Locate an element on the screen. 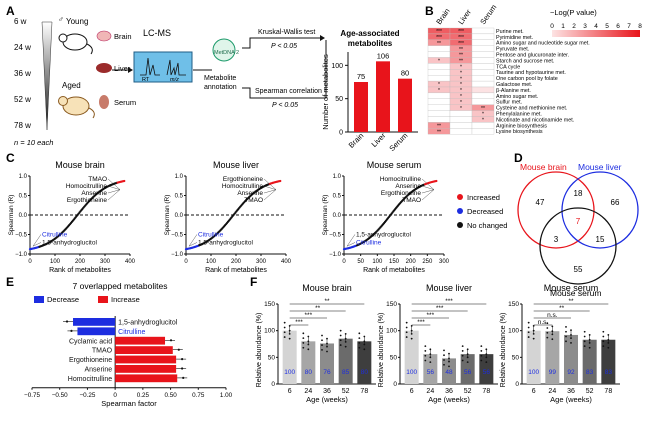  test1-label: Kruskal-Wallis test is located at coordinates (286, 32).